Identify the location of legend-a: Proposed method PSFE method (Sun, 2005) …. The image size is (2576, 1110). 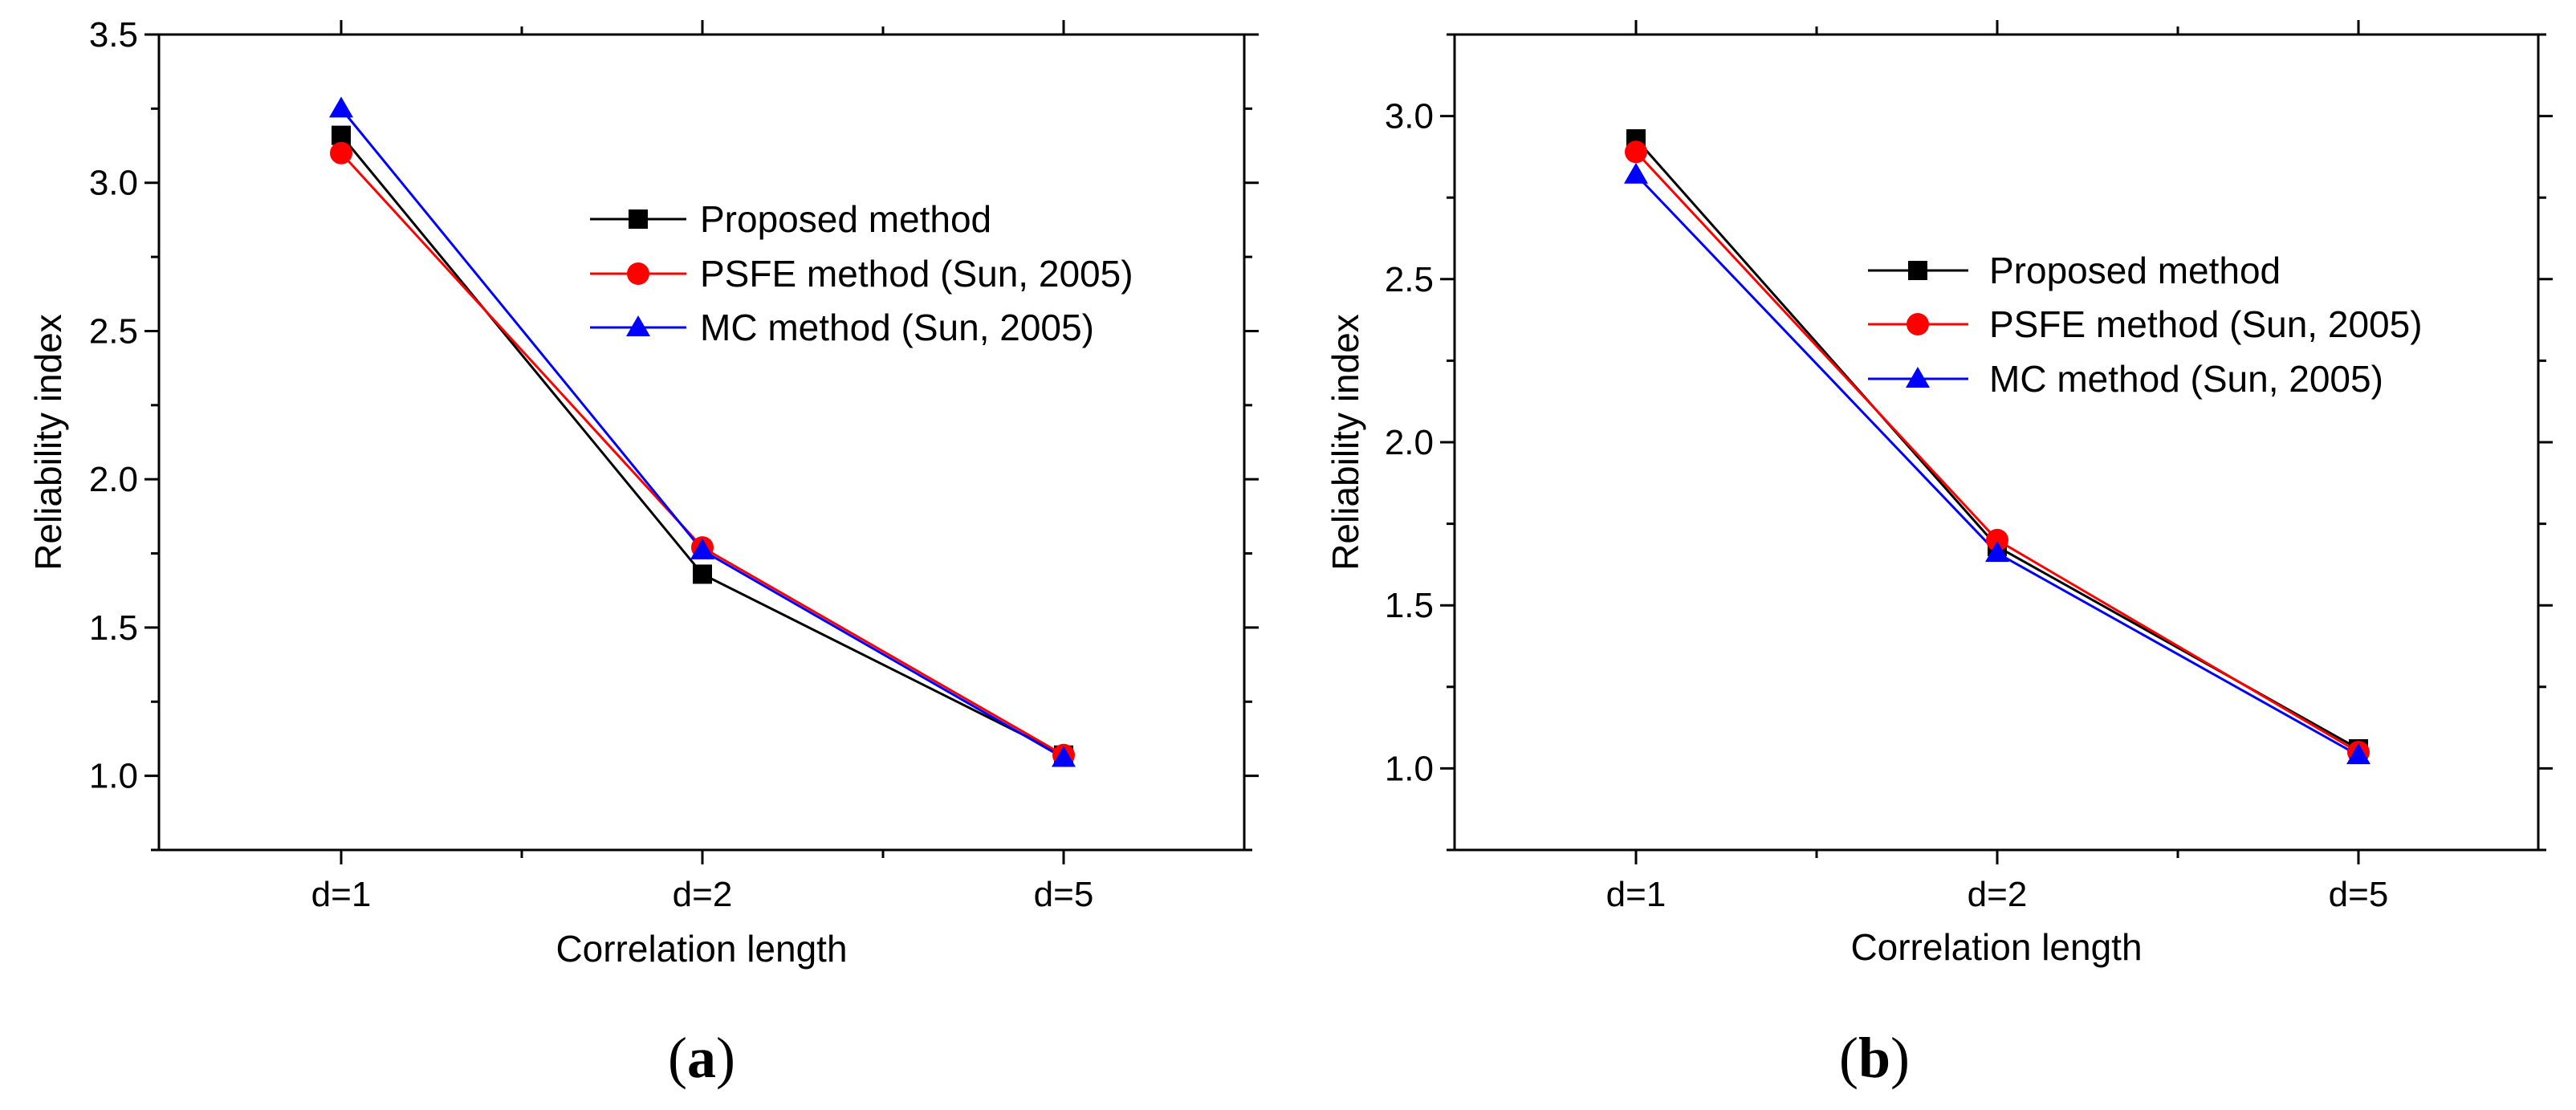
(861, 273).